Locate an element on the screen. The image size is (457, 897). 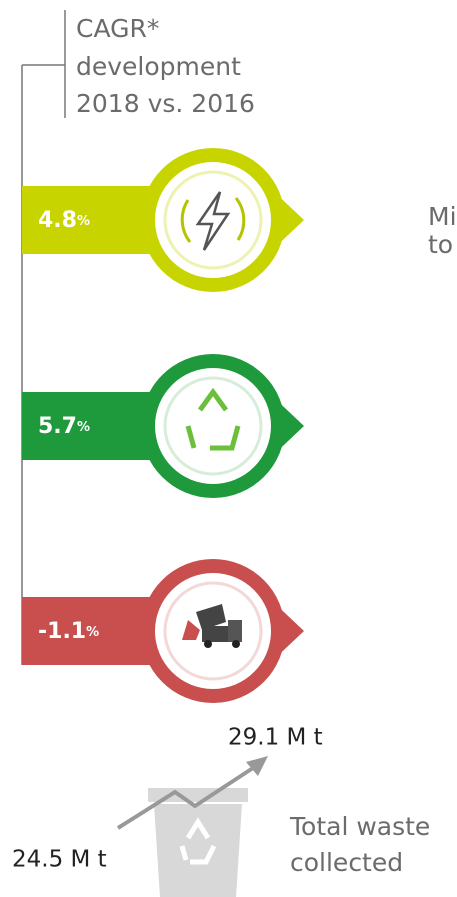
side-text: Mi is located at coordinates (442, 216).